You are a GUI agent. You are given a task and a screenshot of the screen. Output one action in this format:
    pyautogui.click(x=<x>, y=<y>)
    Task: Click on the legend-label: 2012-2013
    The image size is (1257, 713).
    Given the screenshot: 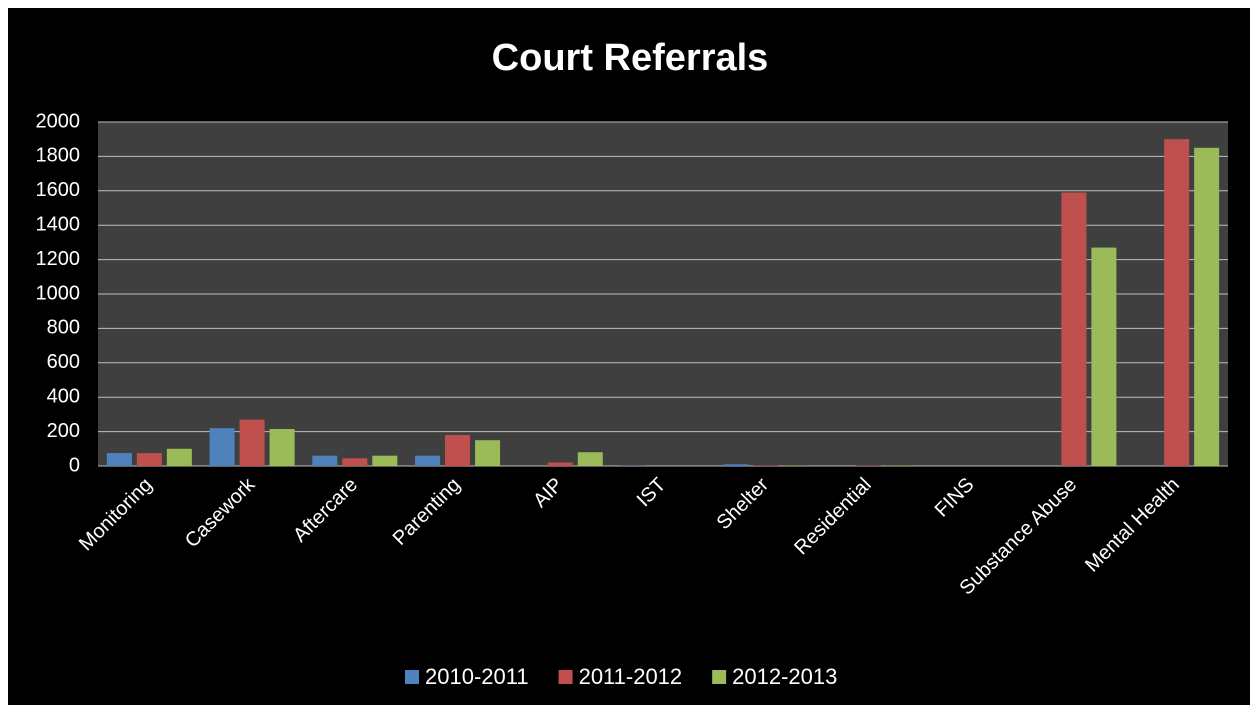 What is the action you would take?
    pyautogui.click(x=784, y=676)
    